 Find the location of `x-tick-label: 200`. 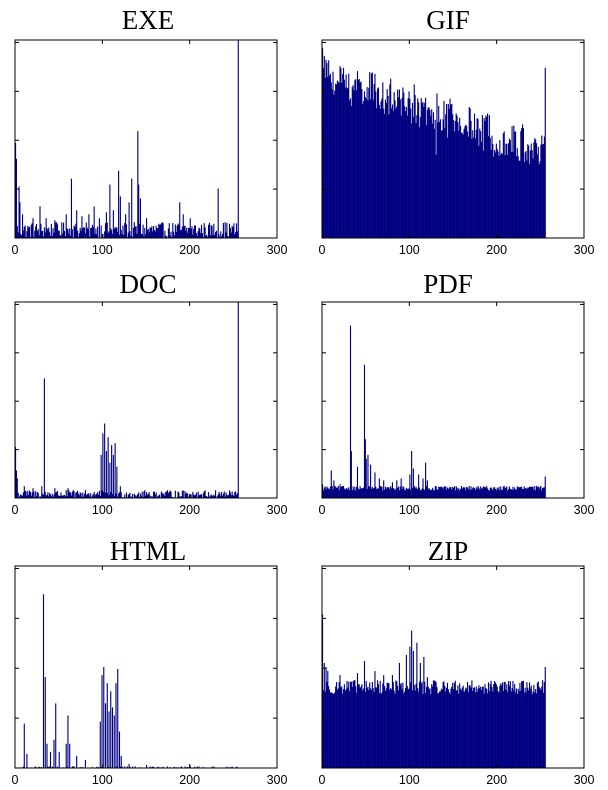

x-tick-label: 200 is located at coordinates (189, 250).